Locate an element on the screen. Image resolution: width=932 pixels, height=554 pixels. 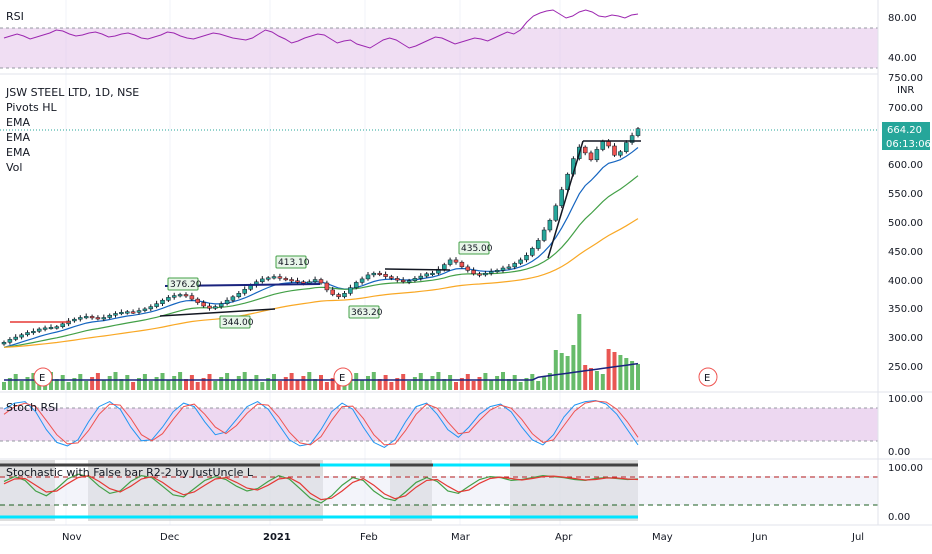
last-price-badge is located at coordinates (906, 129).